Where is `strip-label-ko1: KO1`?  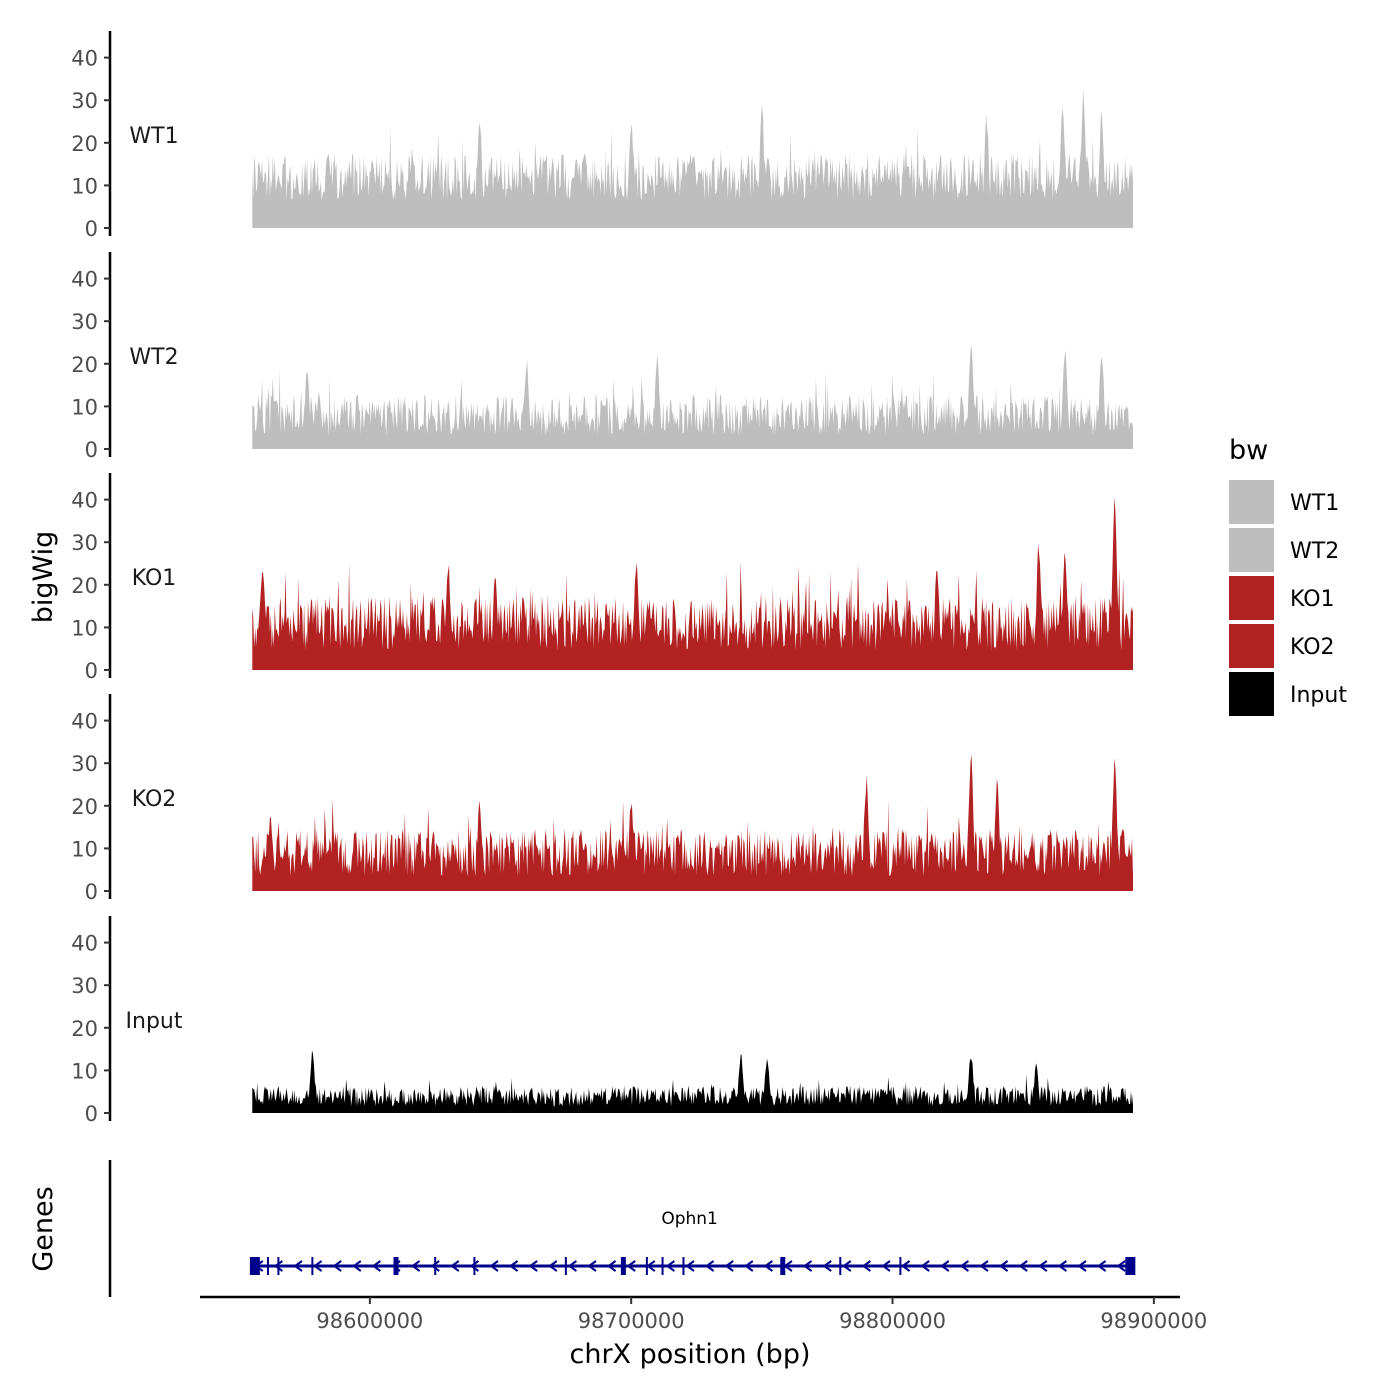
strip-label-ko1: KO1 is located at coordinates (154, 578).